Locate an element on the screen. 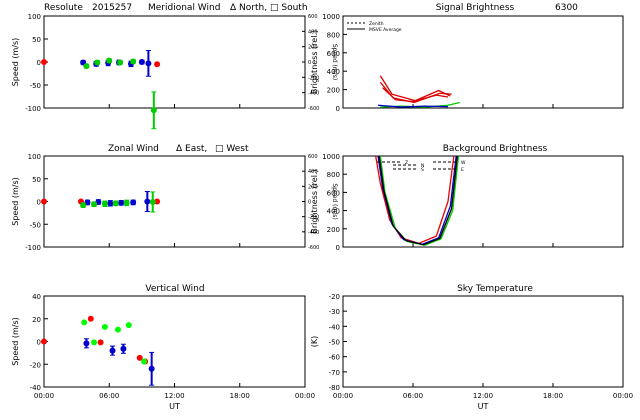  panel-sky: Sky Temperature is located at coordinates (495, 289).